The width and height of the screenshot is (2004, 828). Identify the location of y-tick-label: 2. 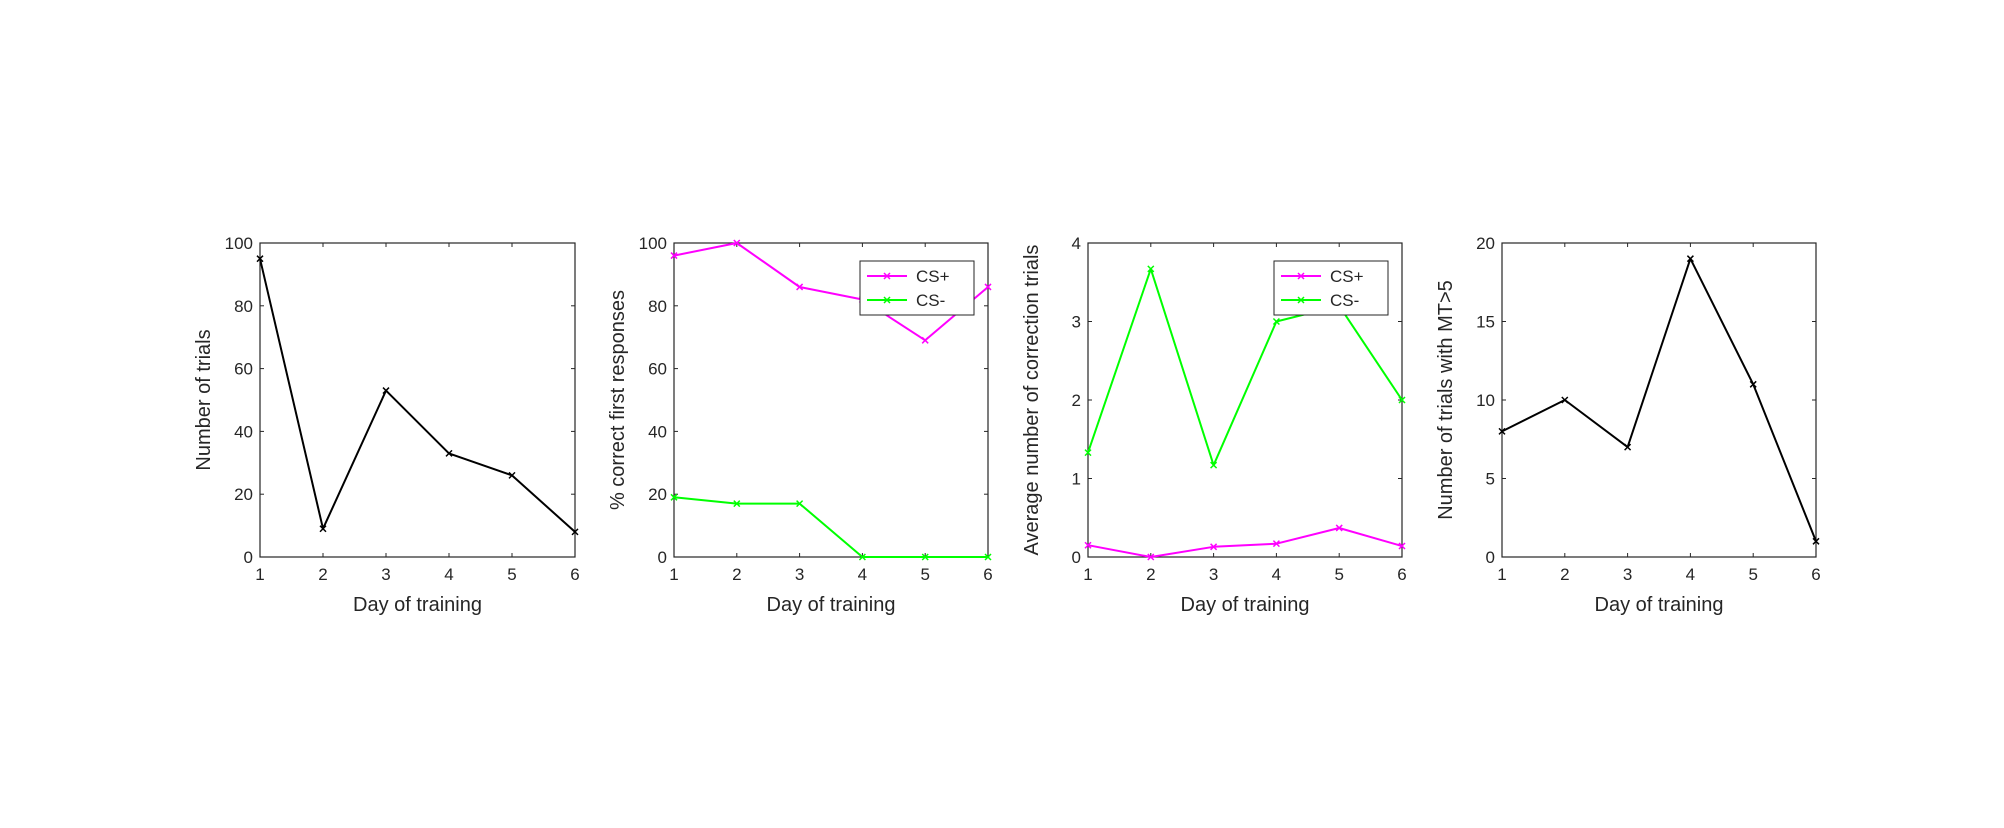
(1076, 400).